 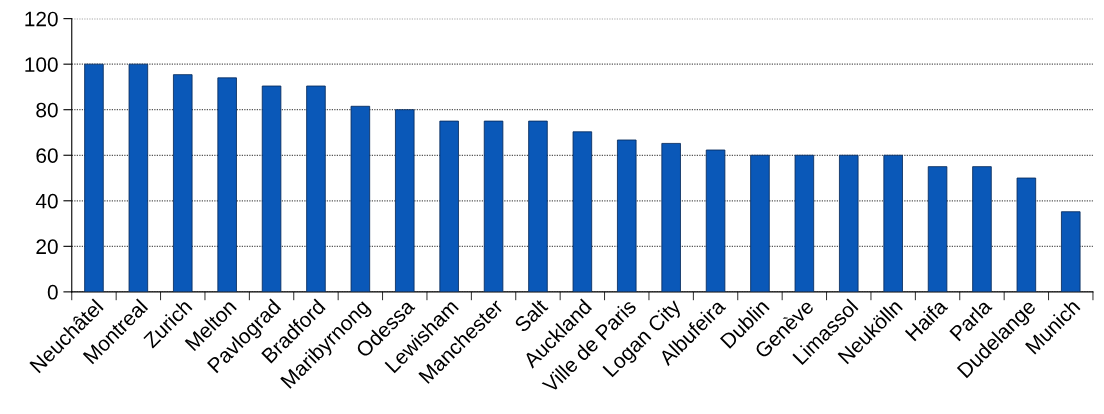 What do you see at coordinates (47, 110) in the screenshot?
I see `y-tick-label: 80` at bounding box center [47, 110].